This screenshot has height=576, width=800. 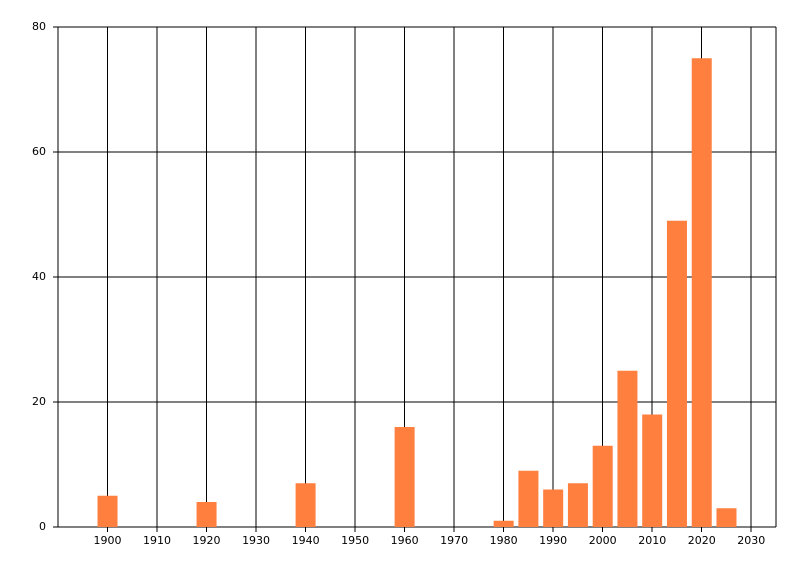 I want to click on x-tick-label: 2030, so click(x=751, y=540).